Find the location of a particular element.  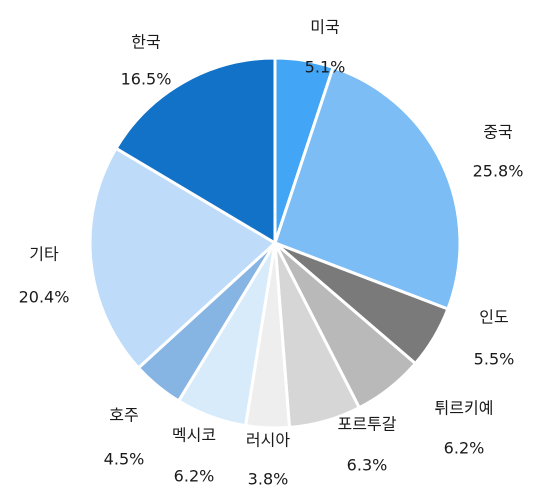

slice-label-5: 러시아 is located at coordinates (268, 440).